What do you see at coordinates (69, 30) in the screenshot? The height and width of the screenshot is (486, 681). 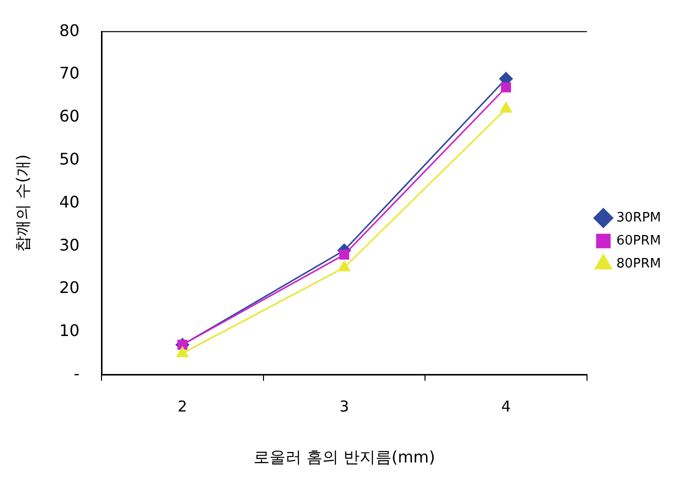 I see `y-tick-label: 80` at bounding box center [69, 30].